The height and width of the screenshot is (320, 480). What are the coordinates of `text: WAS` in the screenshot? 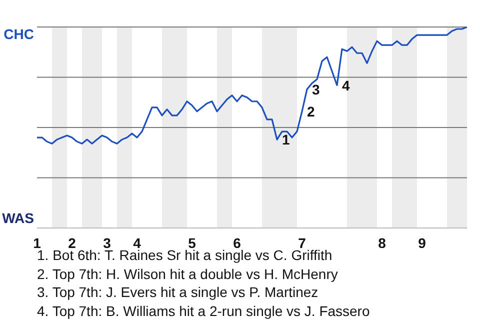 It's located at (18, 218).